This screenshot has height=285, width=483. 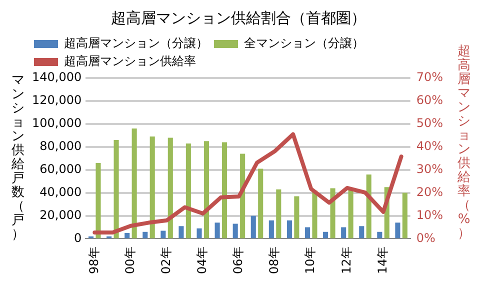 What do you see at coordinates (136, 43) in the screenshot?
I see `legend-label: 超高層マンション（分譲）` at bounding box center [136, 43].